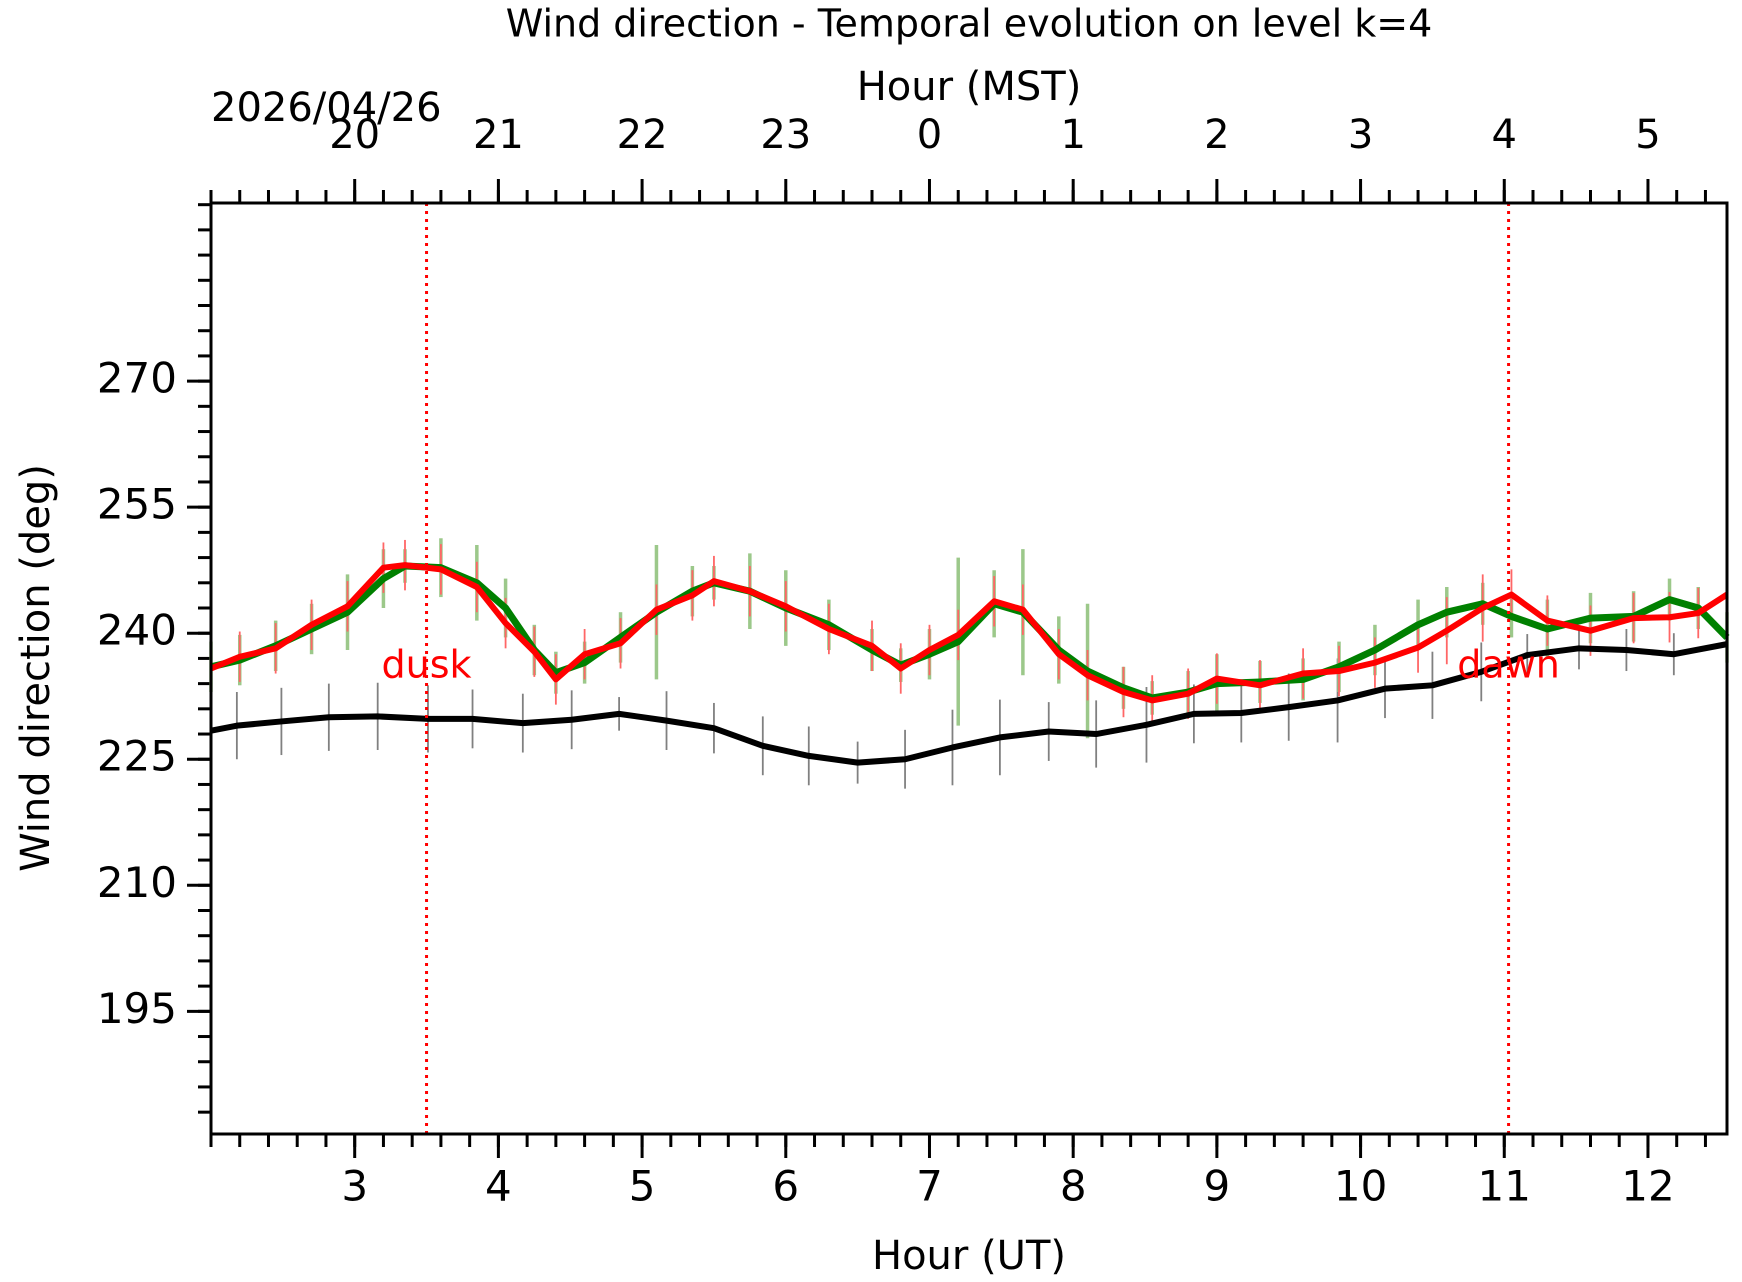 This screenshot has width=1742, height=1282. Describe the element at coordinates (137, 882) in the screenshot. I see `y-tick-label: 210` at that location.